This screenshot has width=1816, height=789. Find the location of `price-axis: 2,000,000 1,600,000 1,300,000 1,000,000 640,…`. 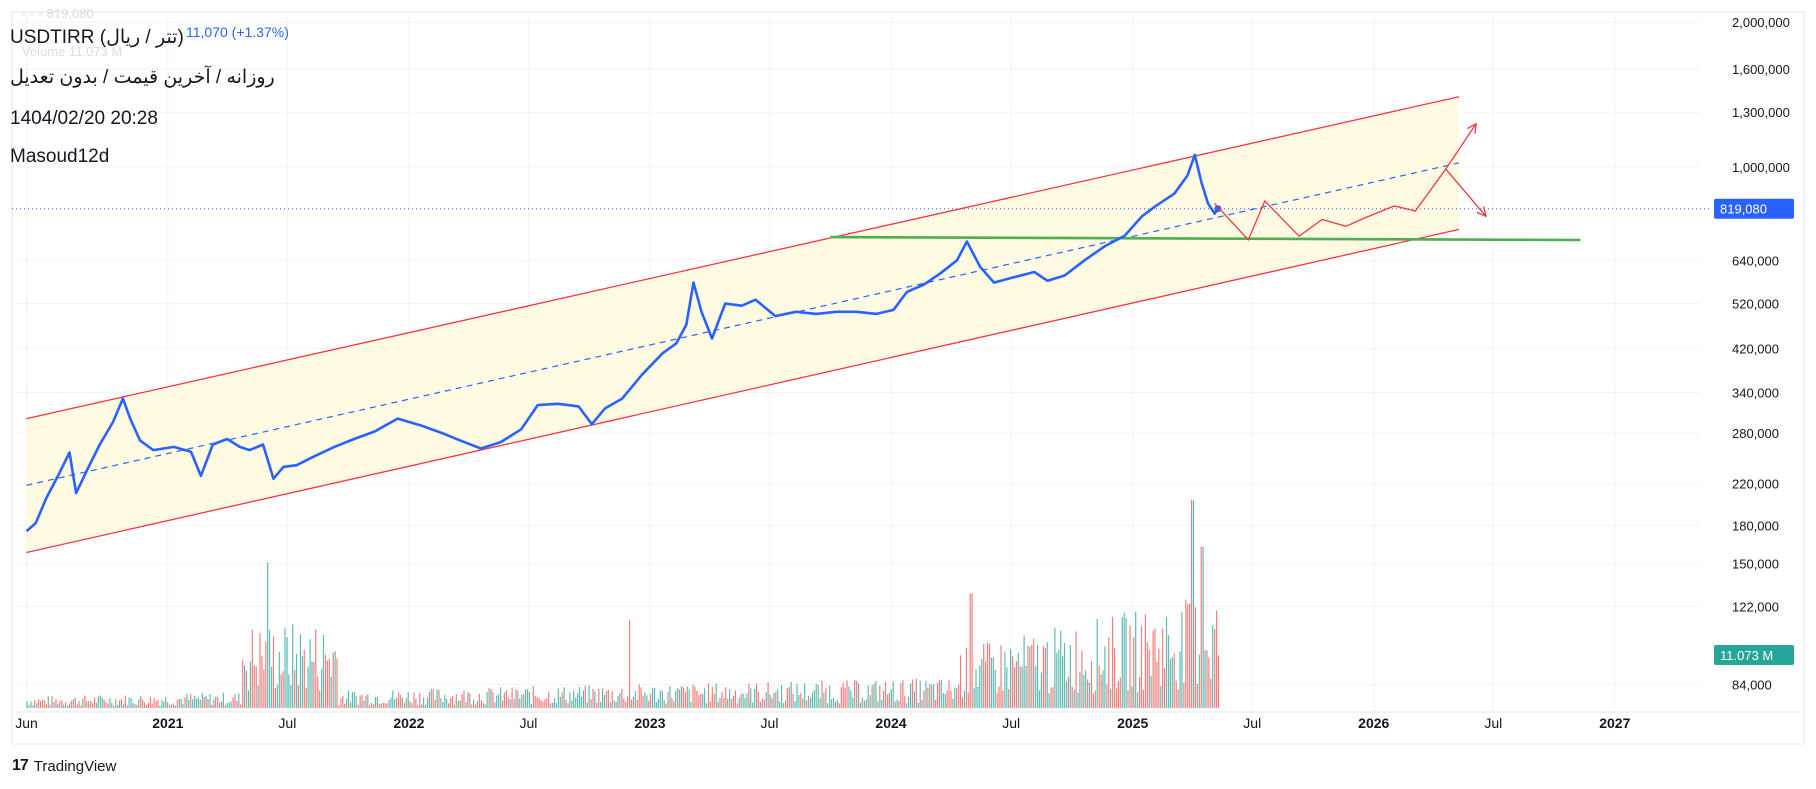

price-axis: 2,000,000 1,600,000 1,300,000 1,000,000 640,… is located at coordinates (1761, 353).